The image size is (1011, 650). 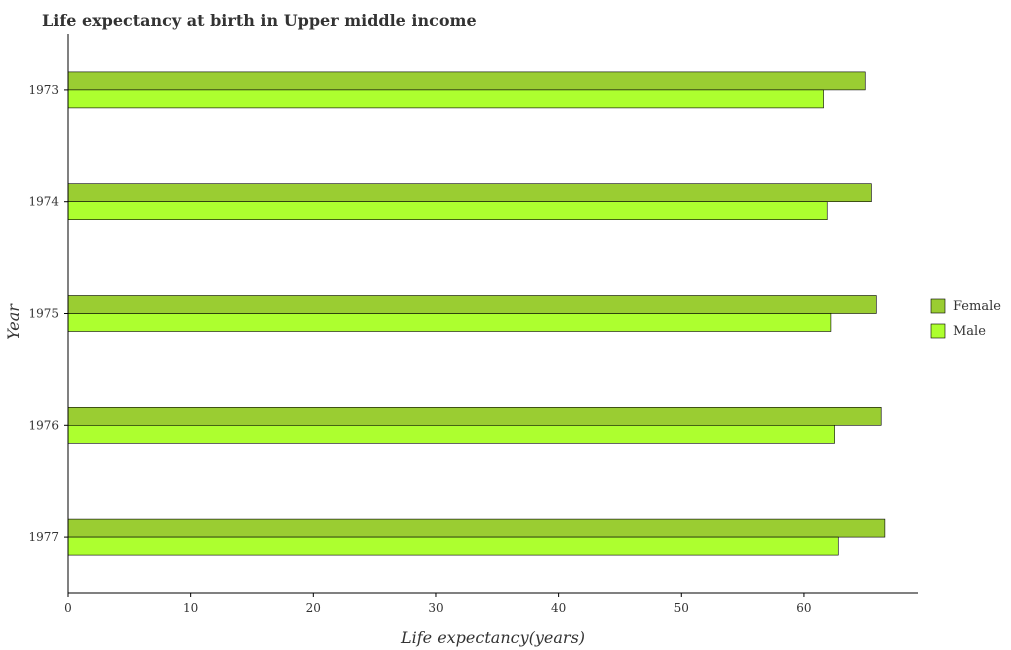 What do you see at coordinates (43, 314) in the screenshot?
I see `y-tick-label-1975: 1975` at bounding box center [43, 314].